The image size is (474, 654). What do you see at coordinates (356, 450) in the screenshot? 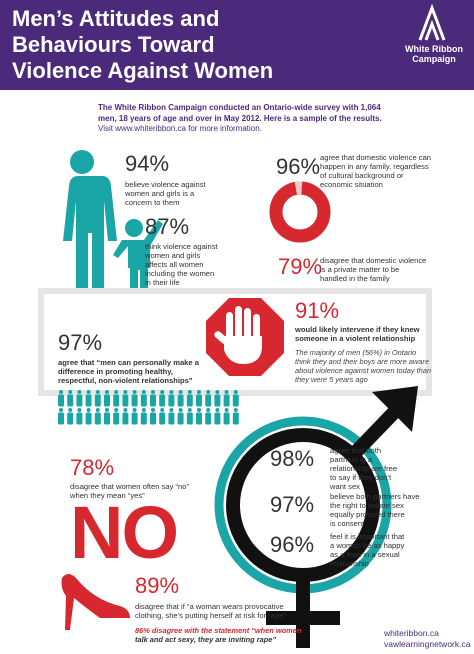
I see `text-line: agree that both` at bounding box center [356, 450].